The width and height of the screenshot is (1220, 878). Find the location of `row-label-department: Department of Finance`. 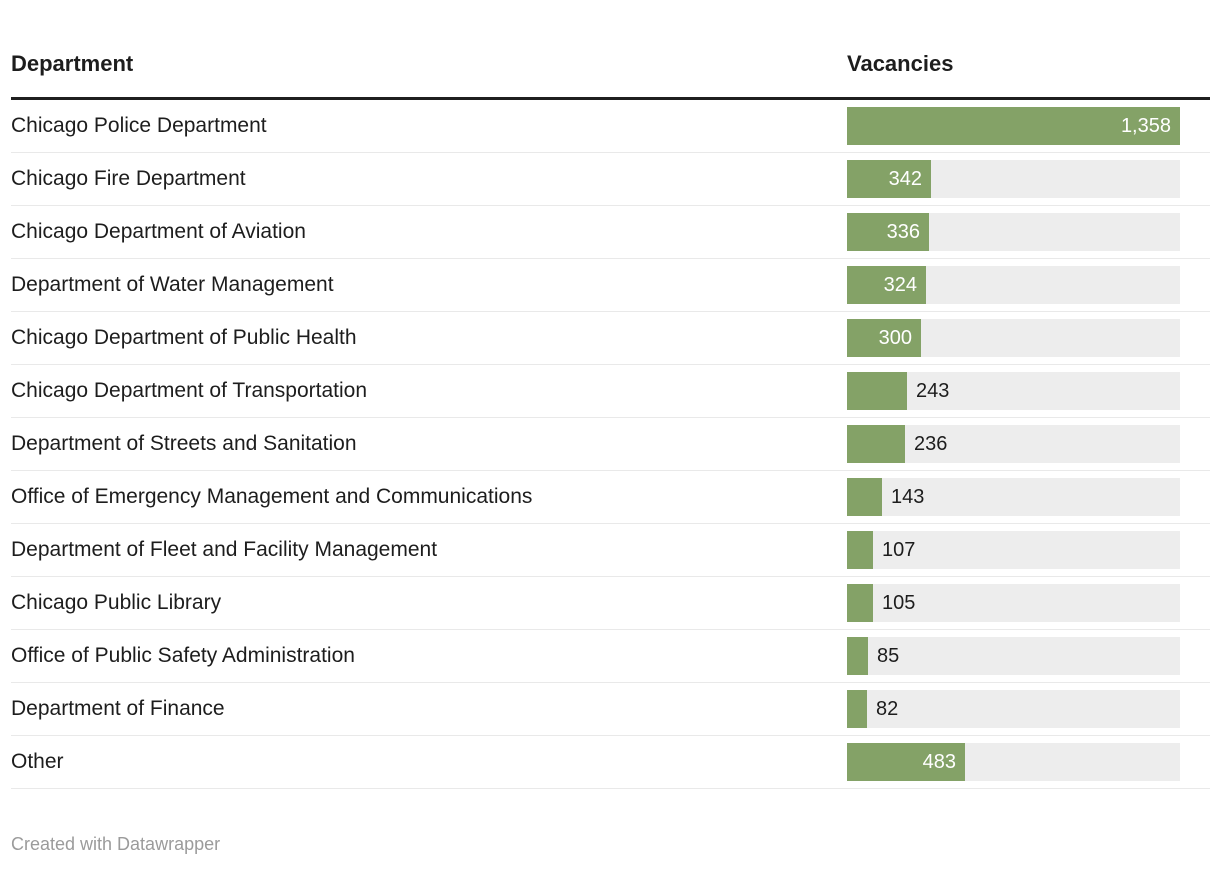

row-label-department: Department of Finance is located at coordinates (118, 708).